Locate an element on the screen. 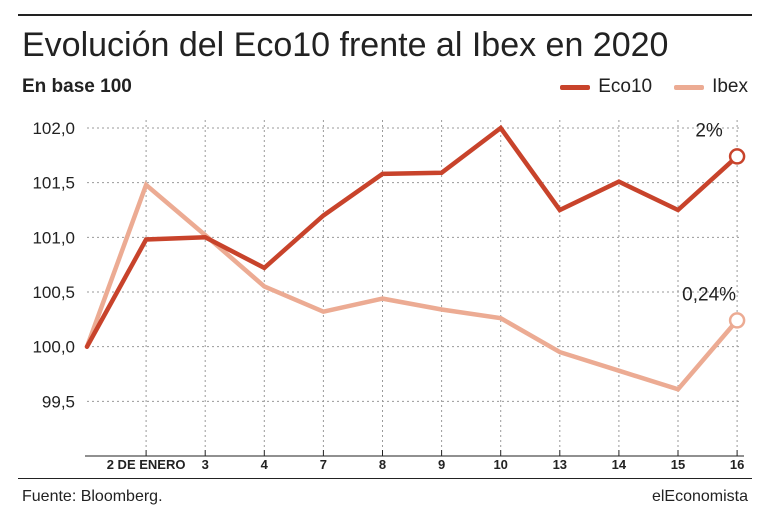 The image size is (770, 525). legend-item-eco10: Eco10 is located at coordinates (606, 87).